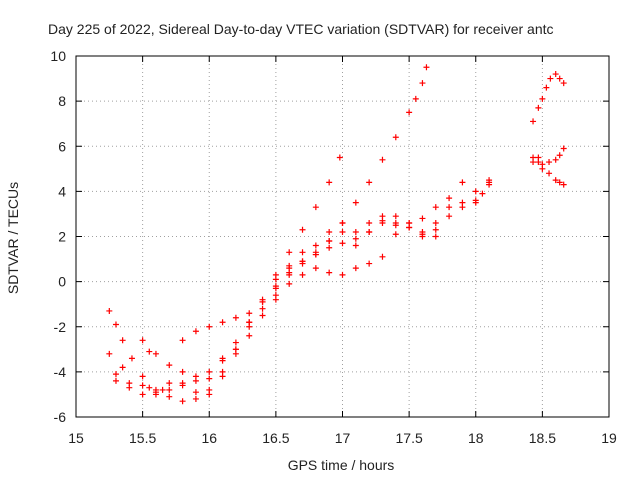 This screenshot has height=480, width=640. Describe the element at coordinates (343, 438) in the screenshot. I see `x-tick-label: 17` at that location.